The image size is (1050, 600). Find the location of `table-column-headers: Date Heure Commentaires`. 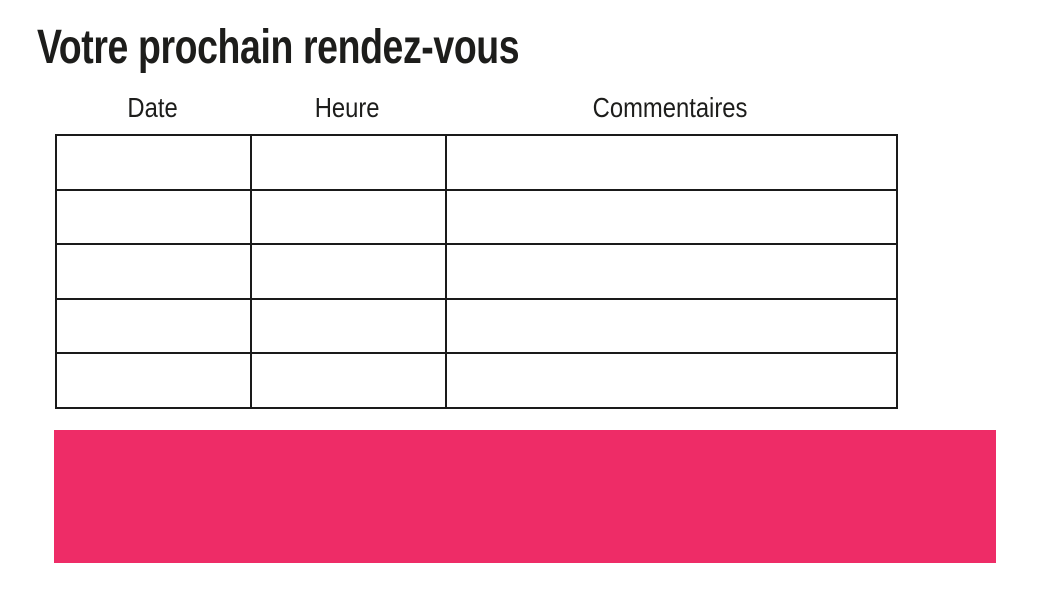

table-column-headers: Date Heure Commentaires is located at coordinates (475, 108).